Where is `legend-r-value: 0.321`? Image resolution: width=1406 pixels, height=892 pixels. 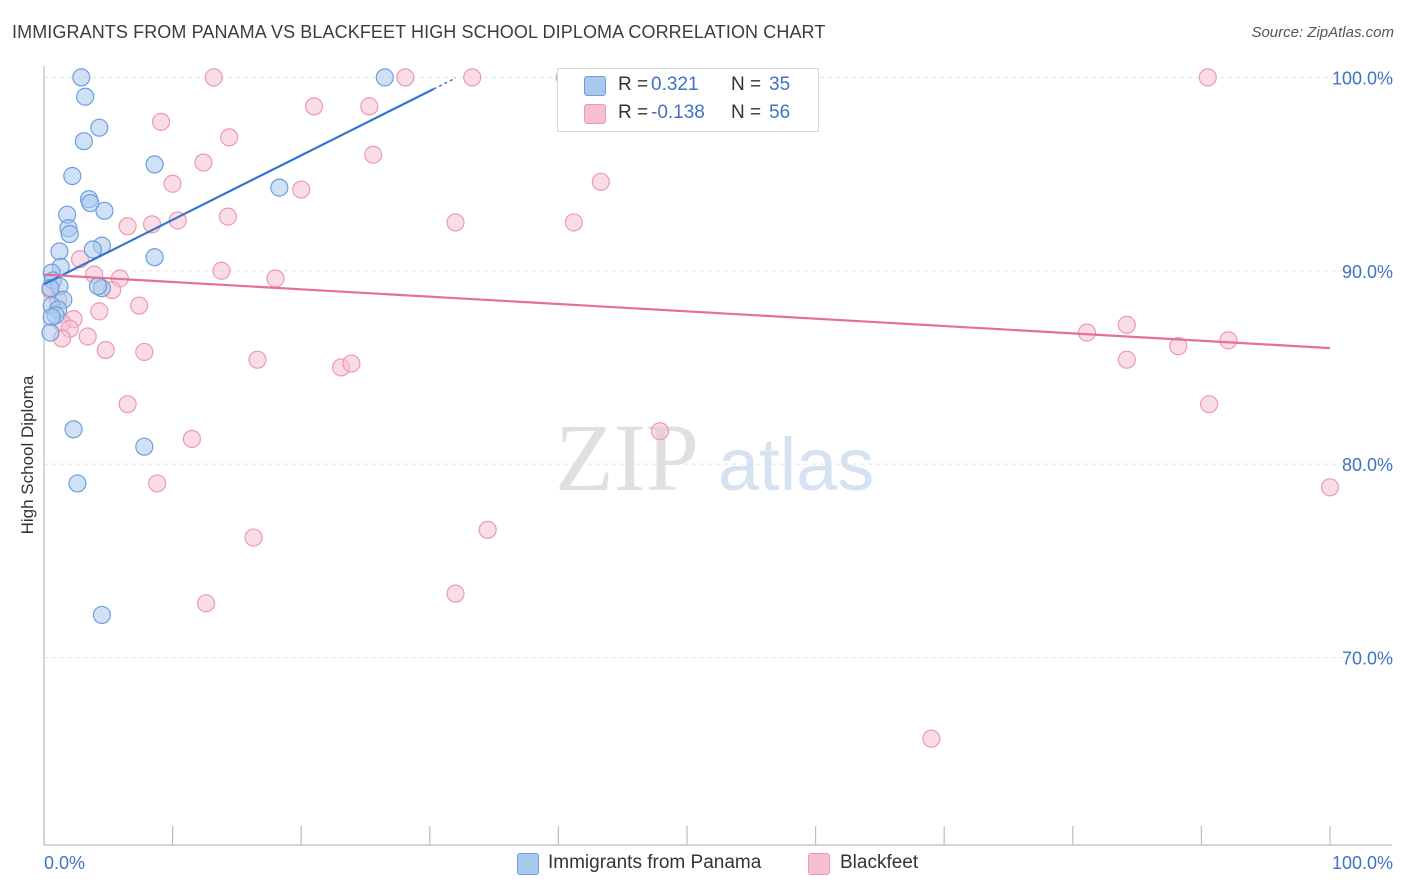 legend-r-value: 0.321 is located at coordinates (675, 84).